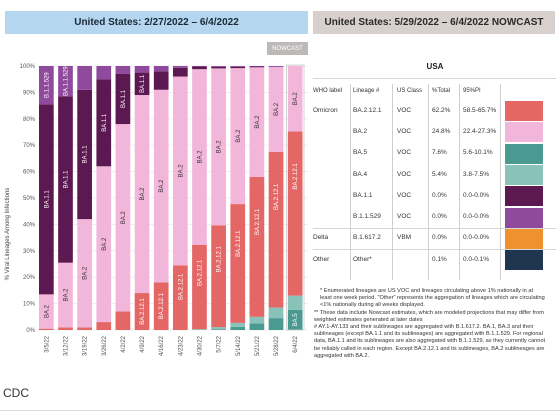 The image size is (560, 415). Describe the element at coordinates (480, 110) in the screenshot. I see `pi-cell: 58.5-65.7%` at that location.